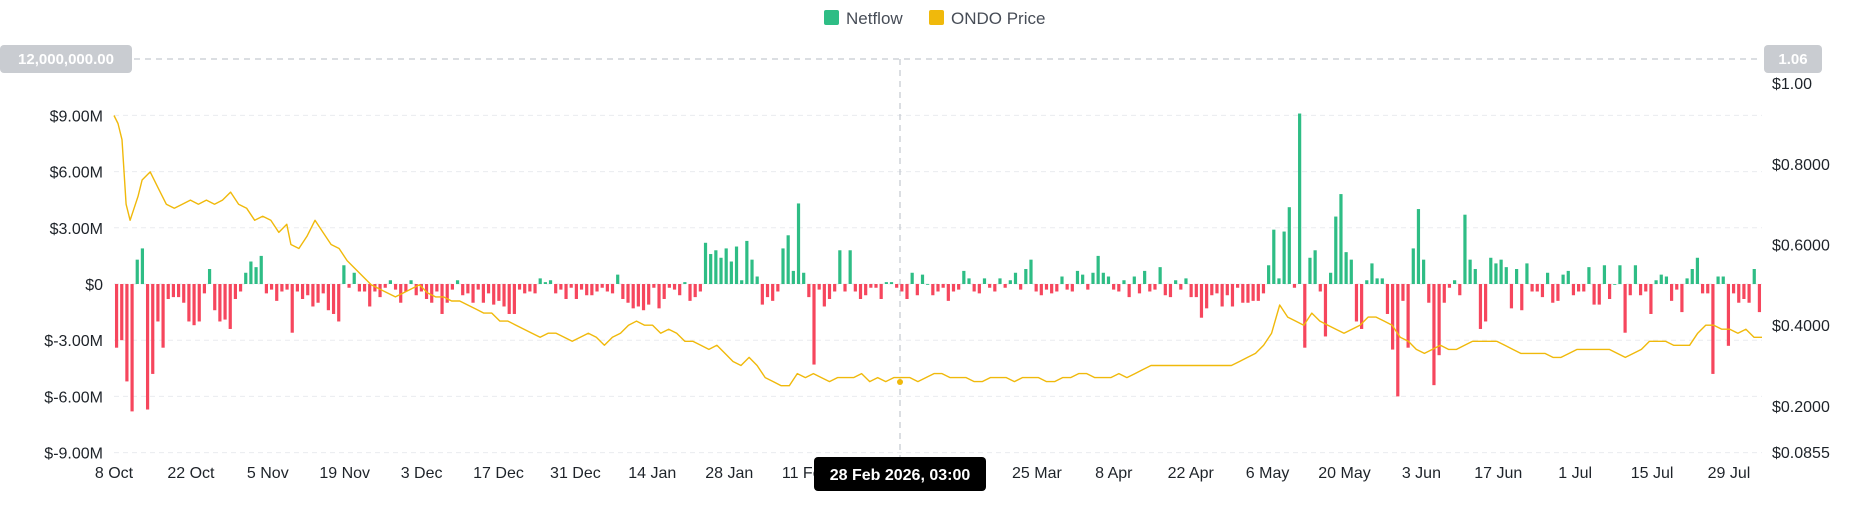 Image resolution: width=1852 pixels, height=525 pixels. Describe the element at coordinates (936, 17) in the screenshot. I see `price-swatch` at that location.